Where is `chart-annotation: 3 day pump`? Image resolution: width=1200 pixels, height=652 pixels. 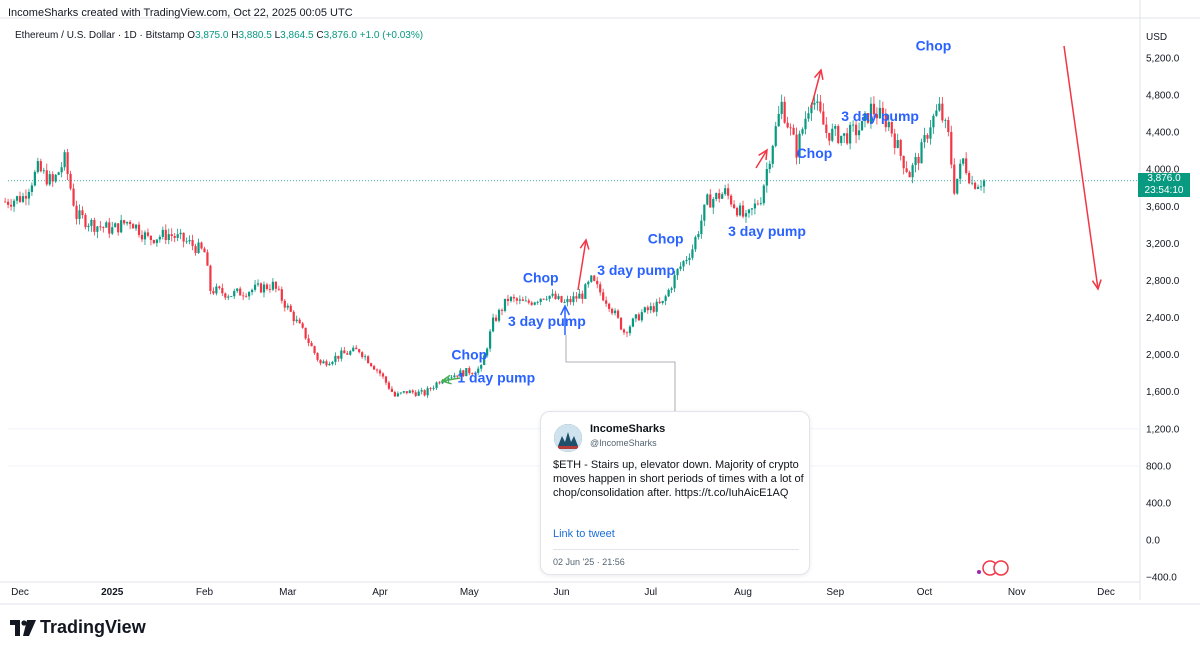 chart-annotation: 3 day pump is located at coordinates (636, 270).